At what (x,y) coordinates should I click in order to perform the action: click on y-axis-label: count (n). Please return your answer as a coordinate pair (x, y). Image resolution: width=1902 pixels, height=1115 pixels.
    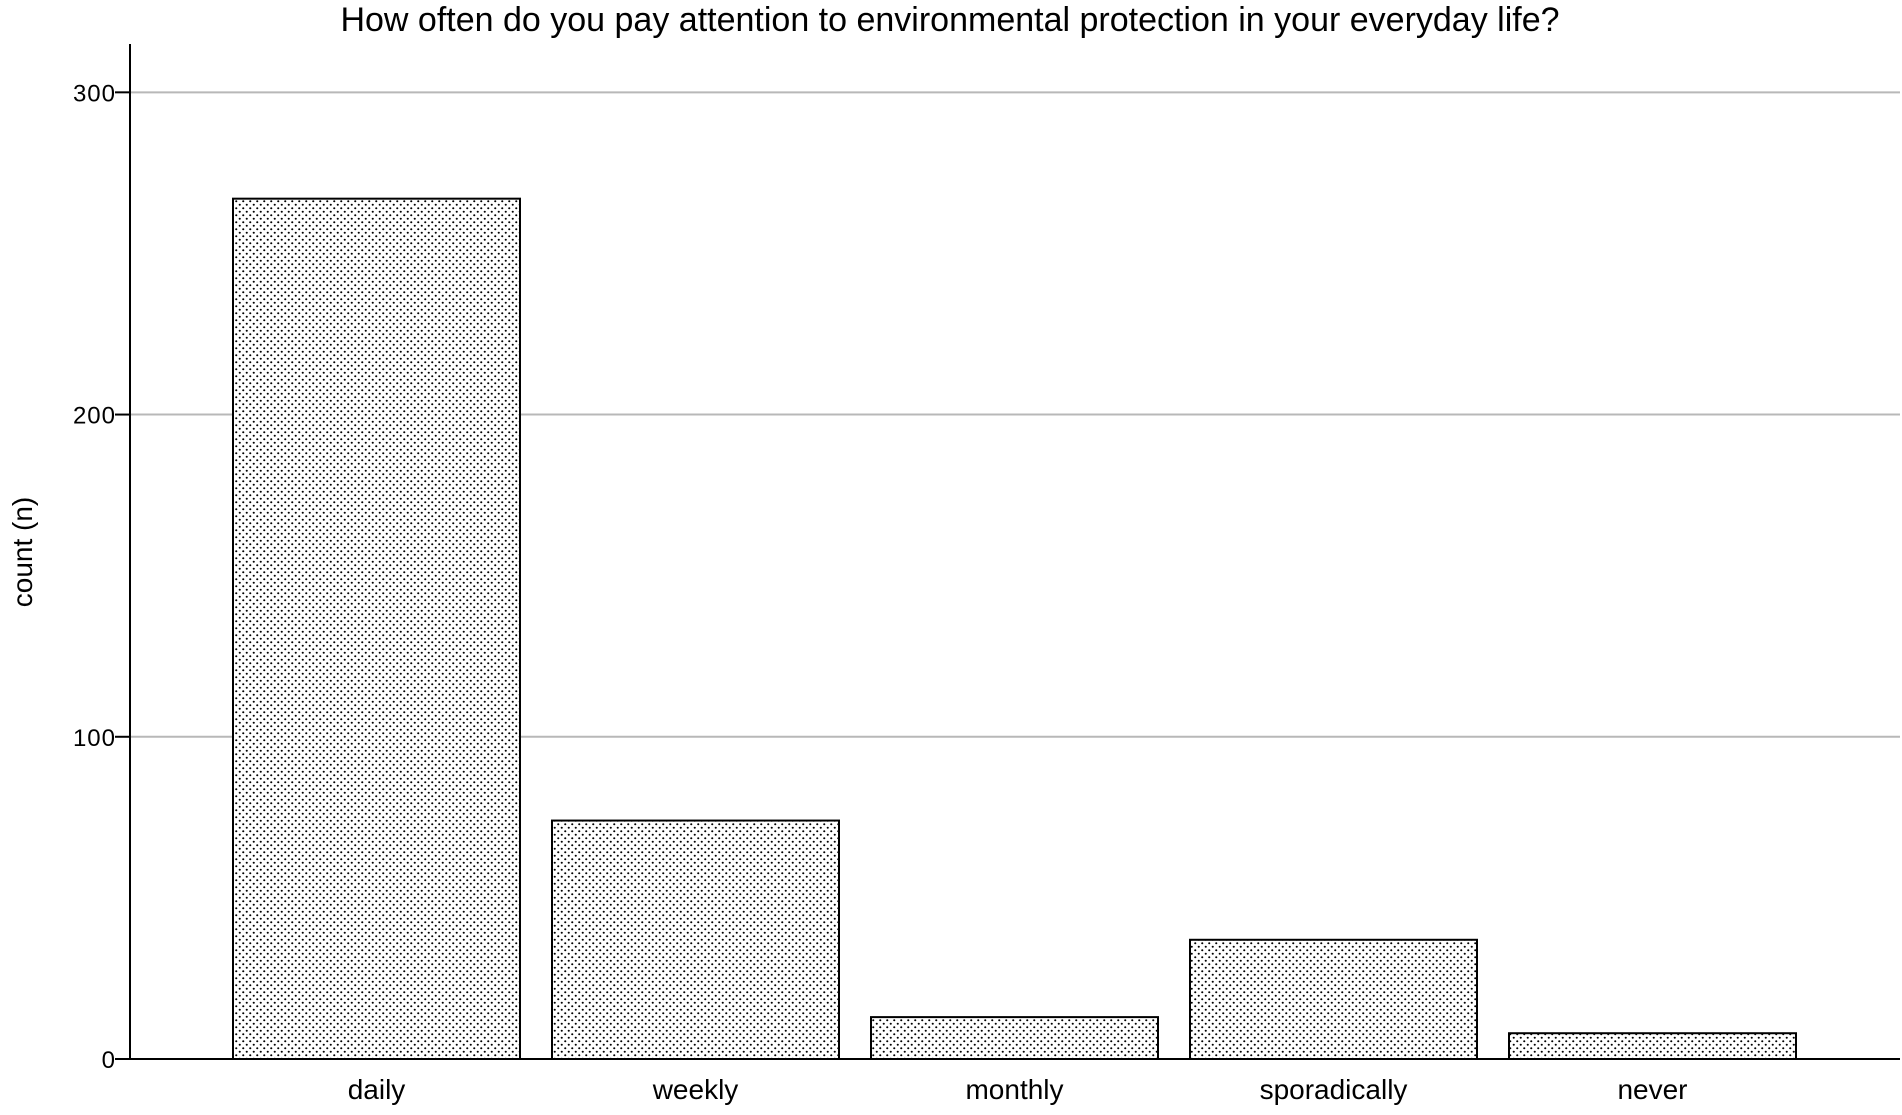
    Looking at the image, I should click on (22, 552).